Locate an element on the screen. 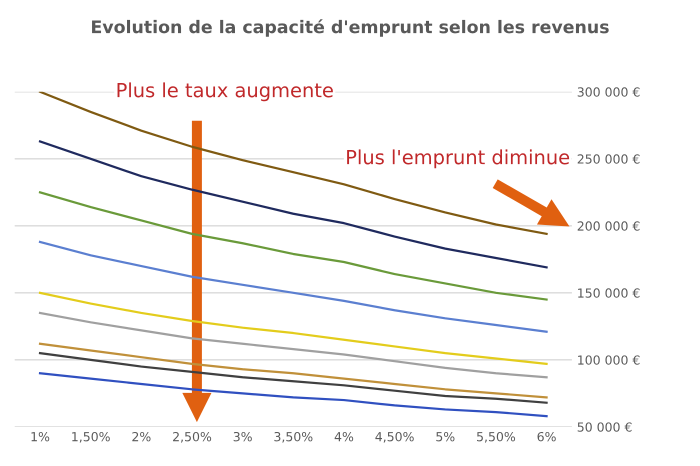 Image resolution: width=700 pixels, height=466 pixels. x-tick-label: 2,50% is located at coordinates (192, 437).